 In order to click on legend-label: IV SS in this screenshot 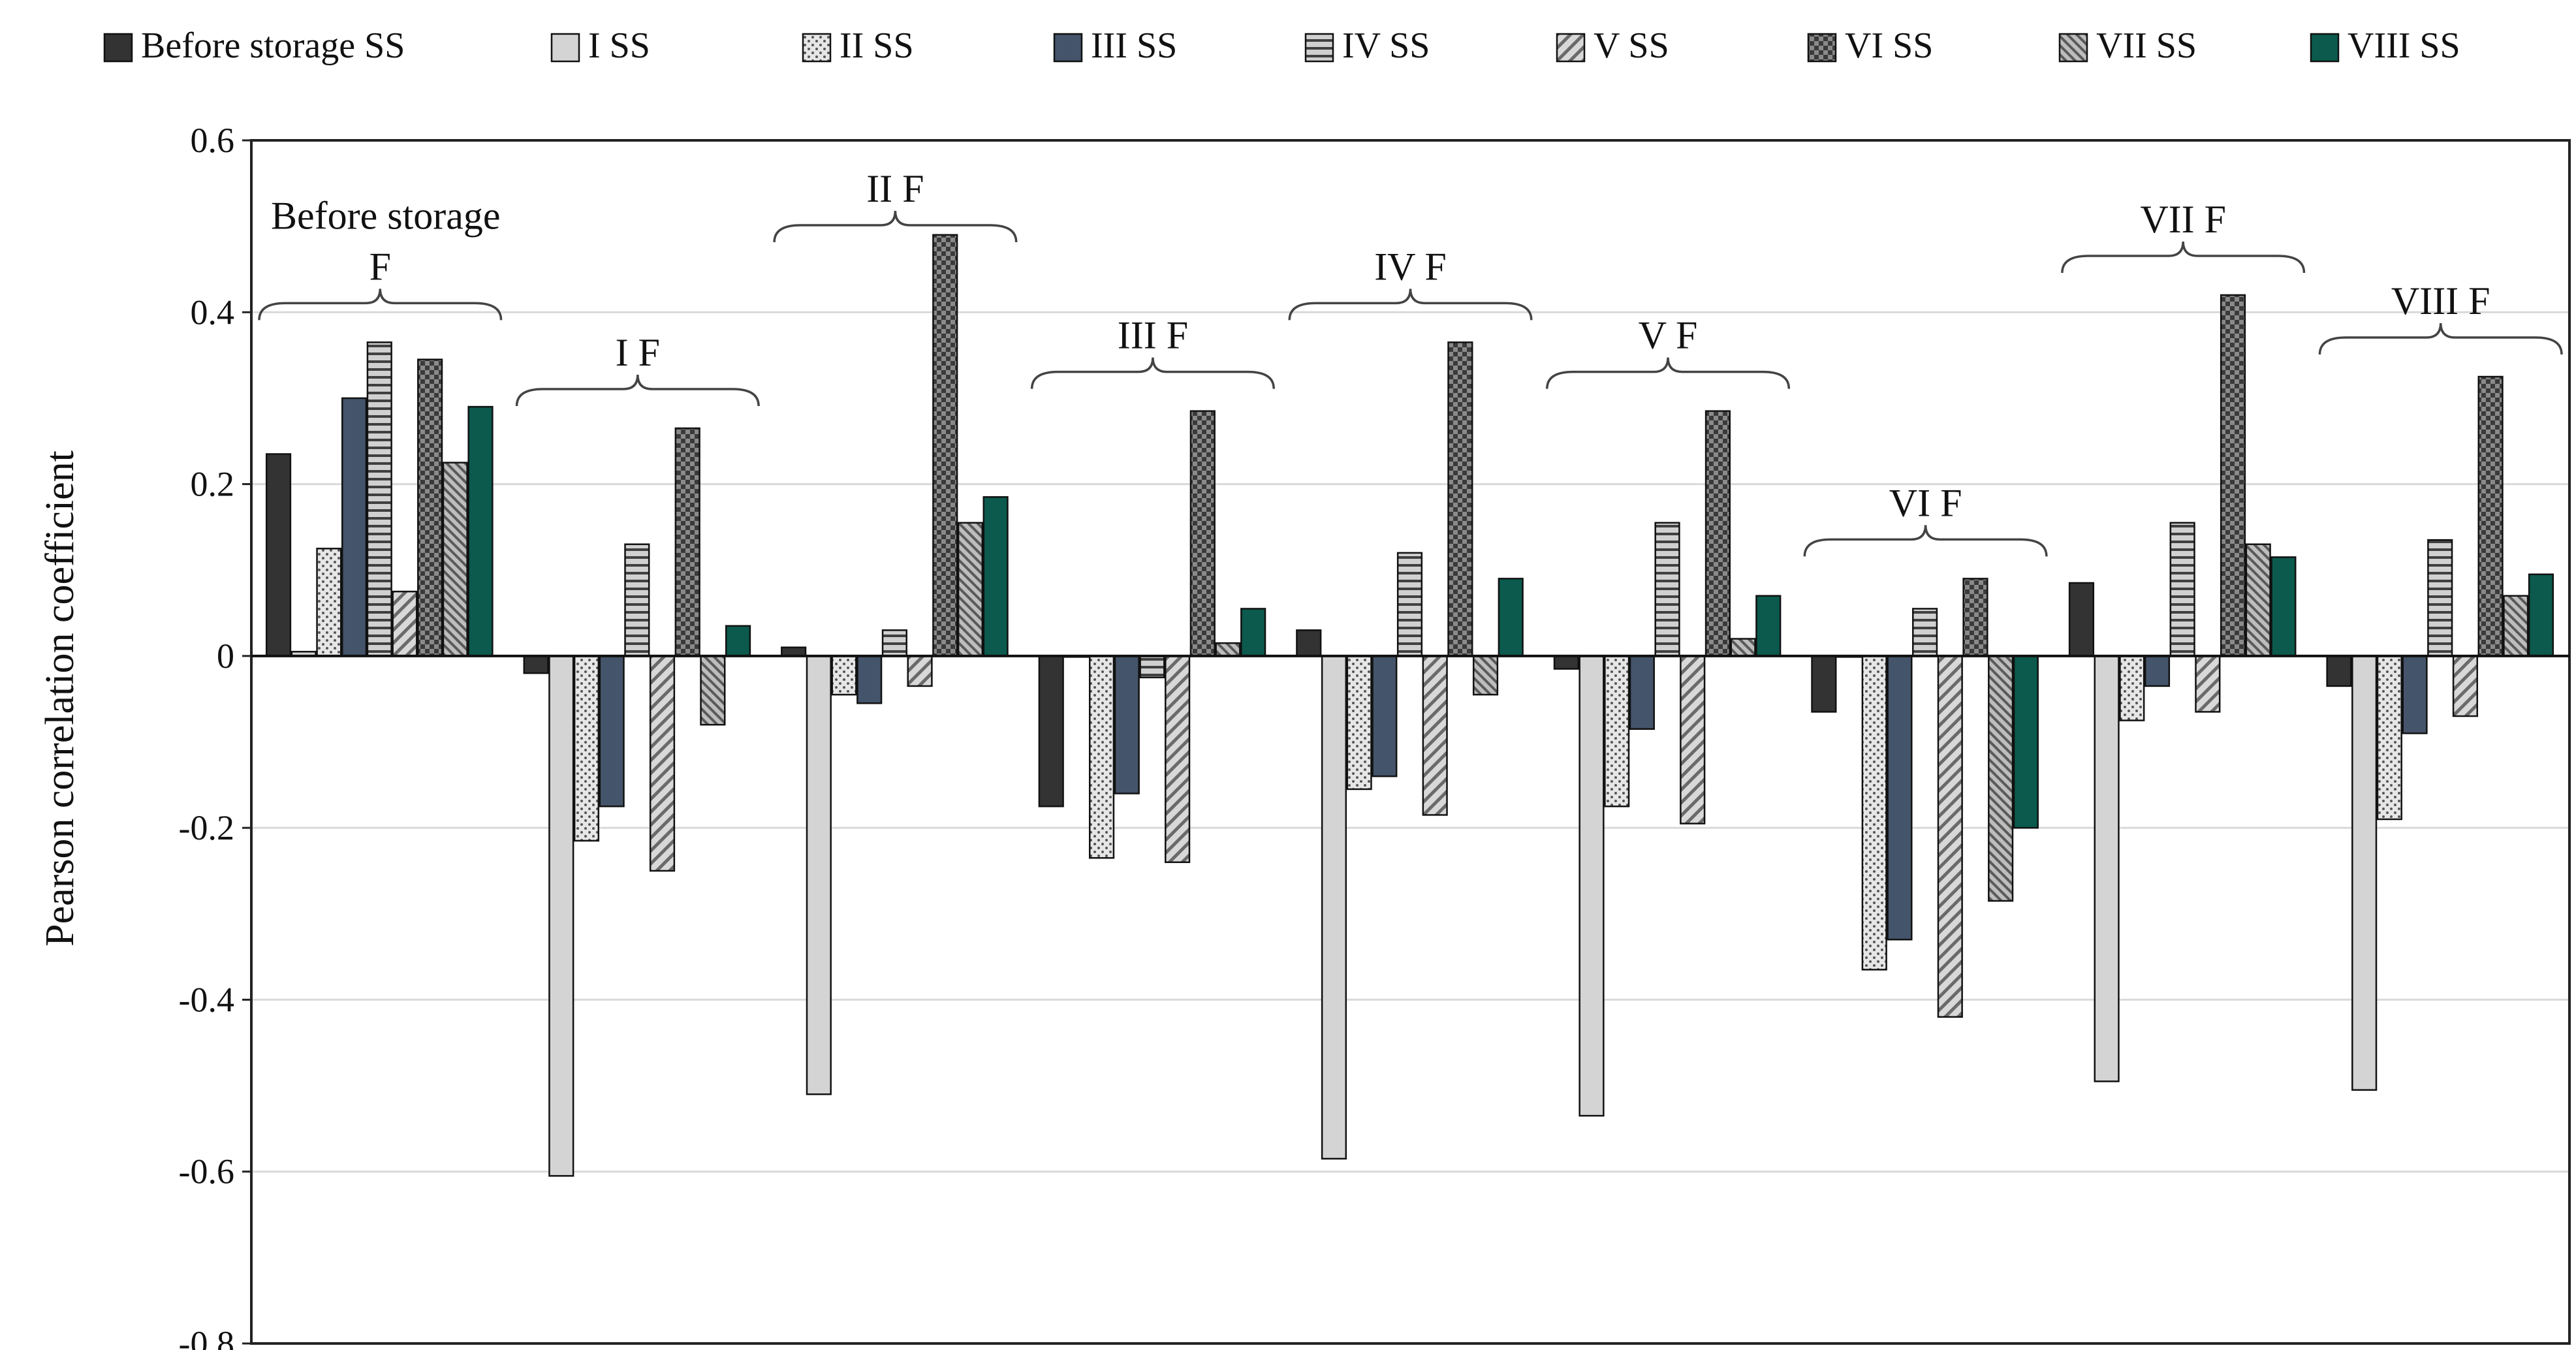, I will do `click(1386, 45)`.